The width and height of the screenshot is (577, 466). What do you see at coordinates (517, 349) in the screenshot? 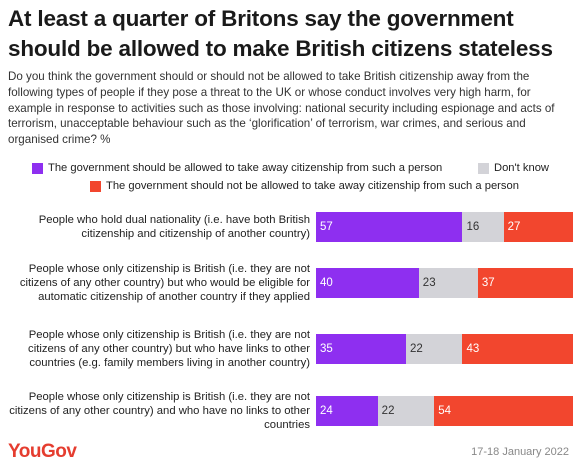
I see `segment-not-allowed: 43` at bounding box center [517, 349].